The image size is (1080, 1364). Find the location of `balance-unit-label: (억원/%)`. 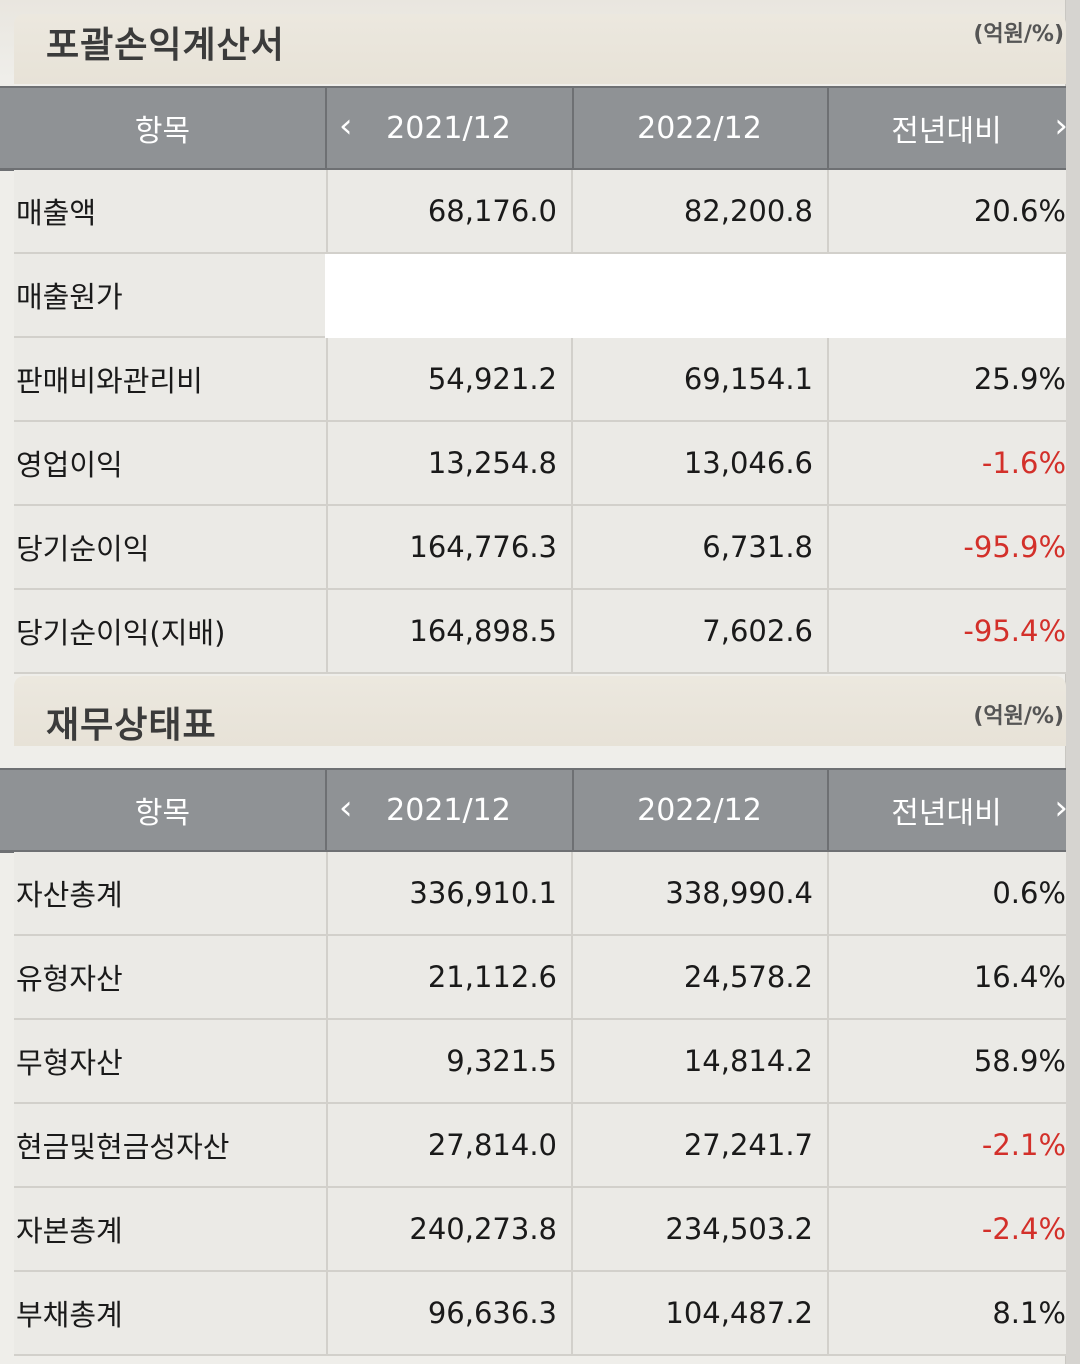

balance-unit-label: (억원/%) is located at coordinates (1018, 716).